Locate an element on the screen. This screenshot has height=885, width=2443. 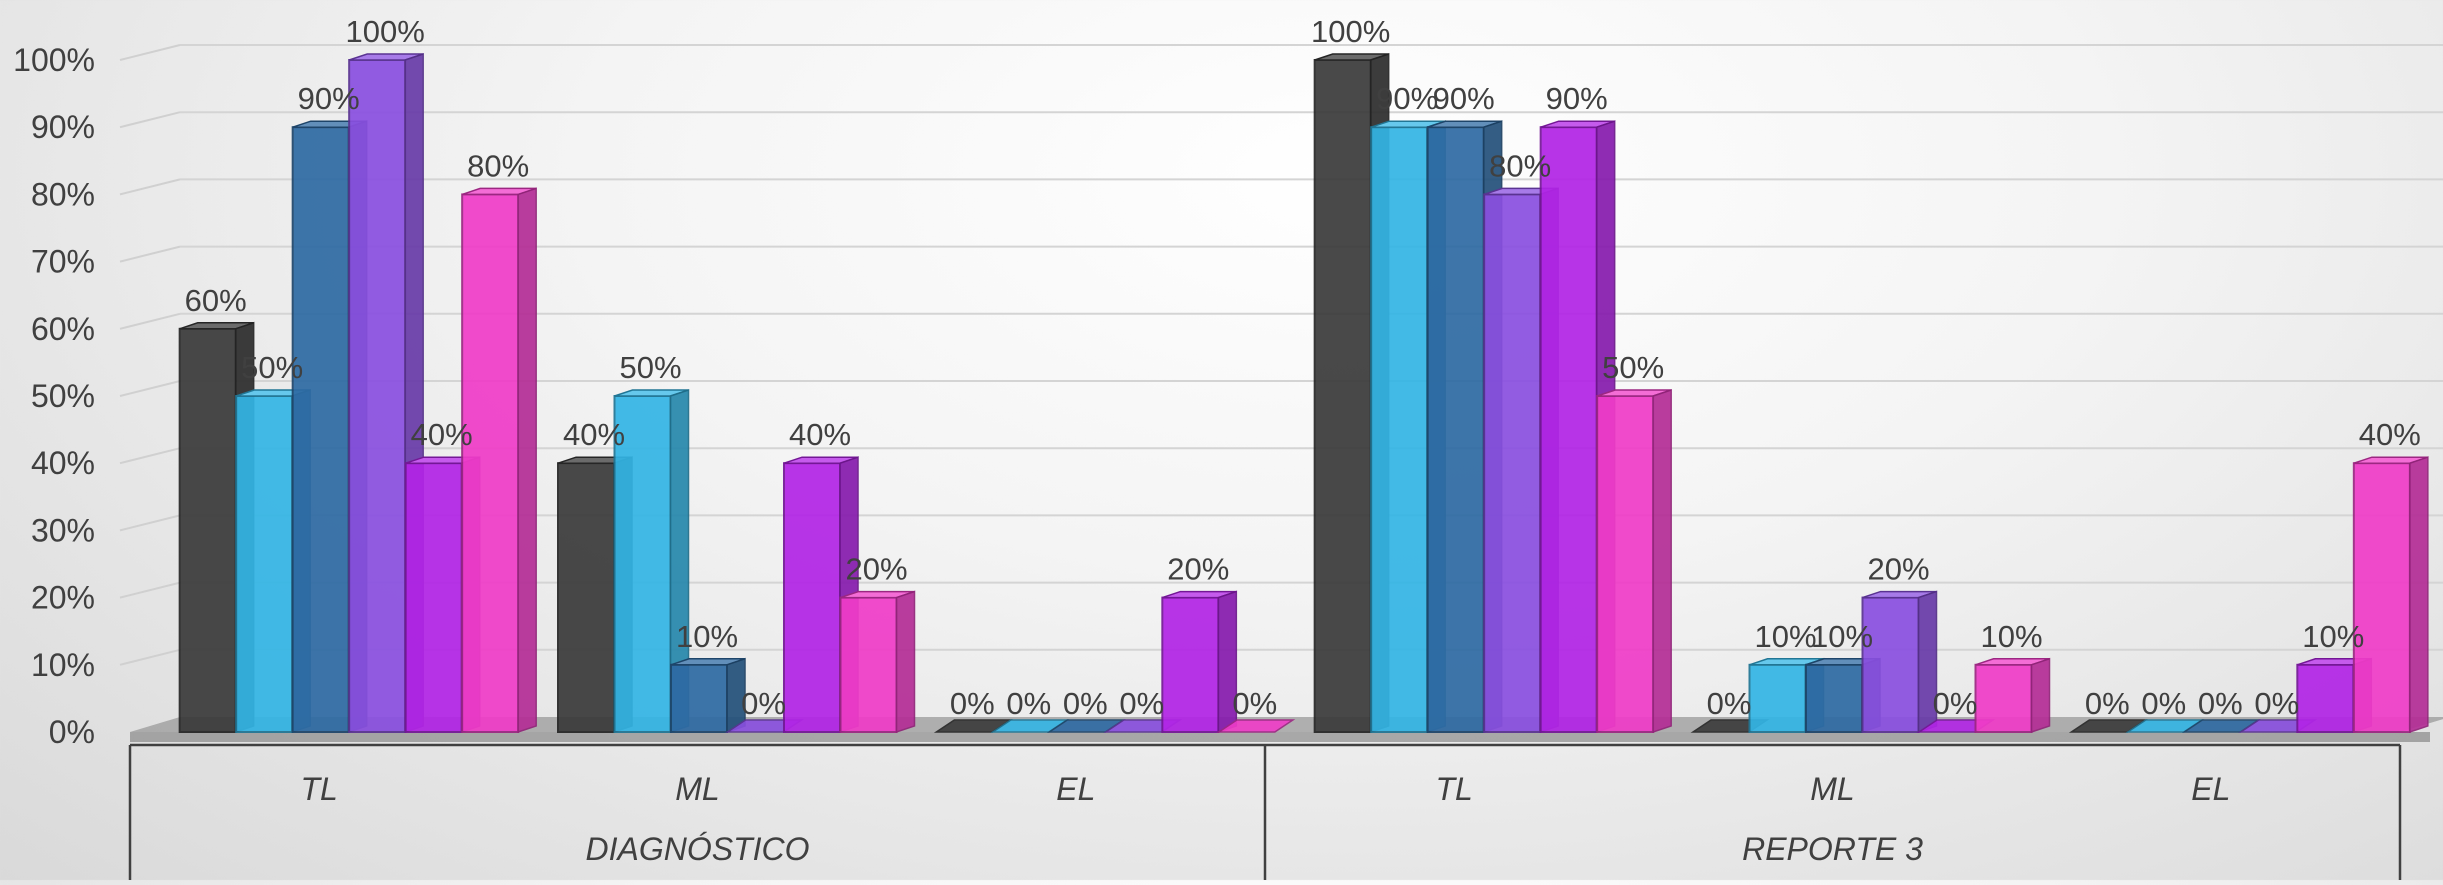
y-tick-label: 60% is located at coordinates (63, 329).